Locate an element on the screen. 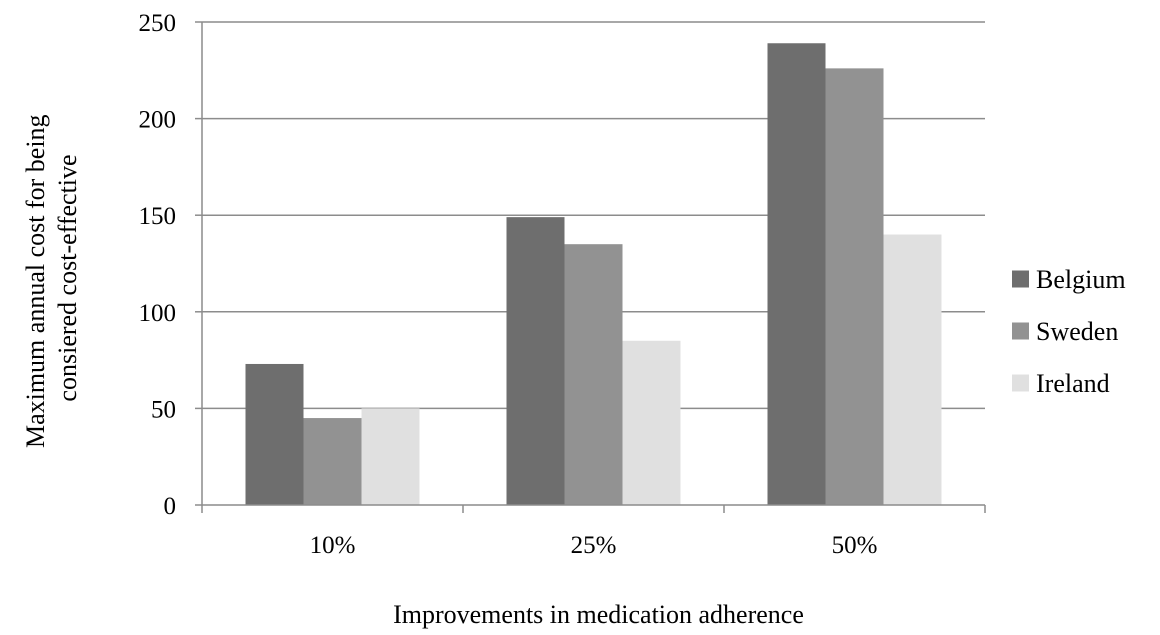  y-axis-title-line-2: consiered cost-effective is located at coordinates (67, 277).